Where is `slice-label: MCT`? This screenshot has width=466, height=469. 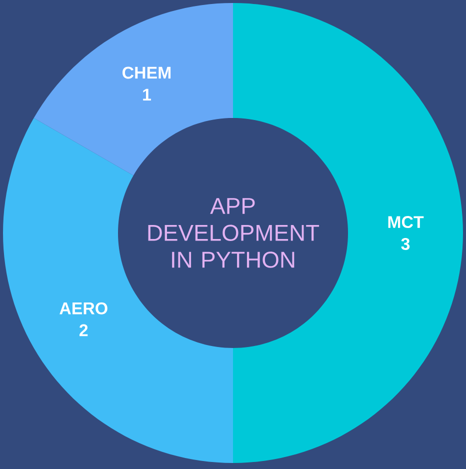
slice-label: MCT is located at coordinates (406, 222).